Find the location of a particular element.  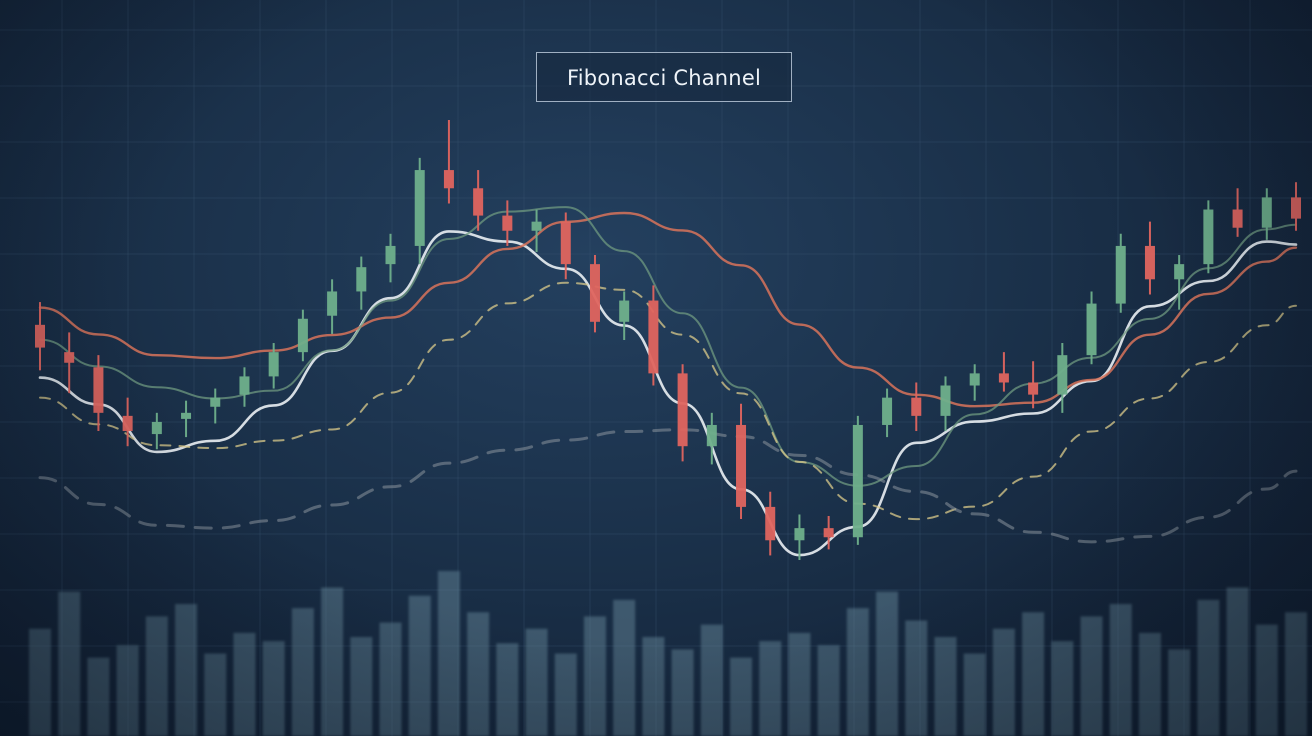

chart-title: Fibonacci Channel is located at coordinates (664, 77).